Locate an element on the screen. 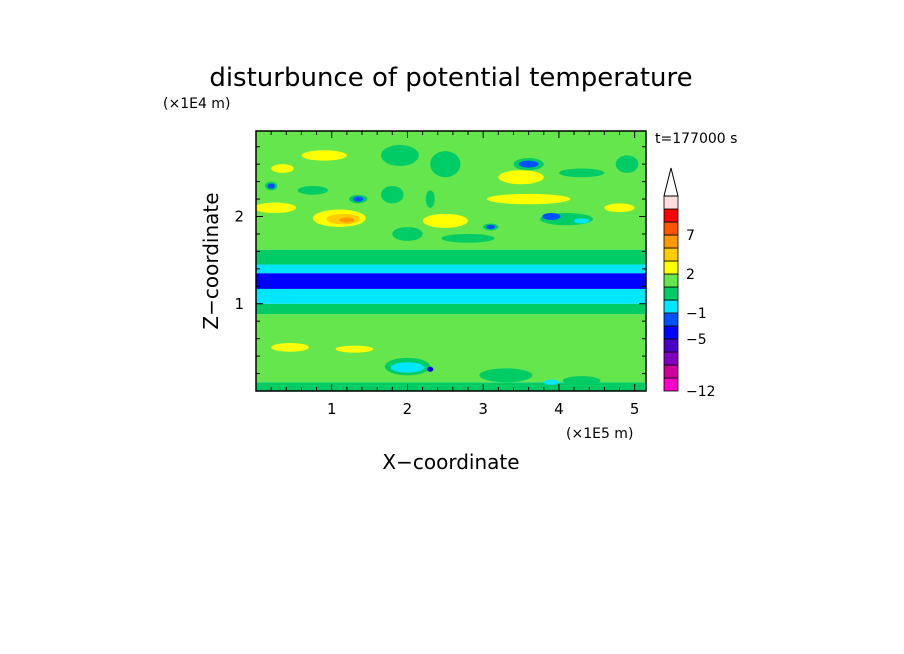 Image resolution: width=904 pixels, height=654 pixels. colorbar-tick-label: −5 is located at coordinates (696, 340).